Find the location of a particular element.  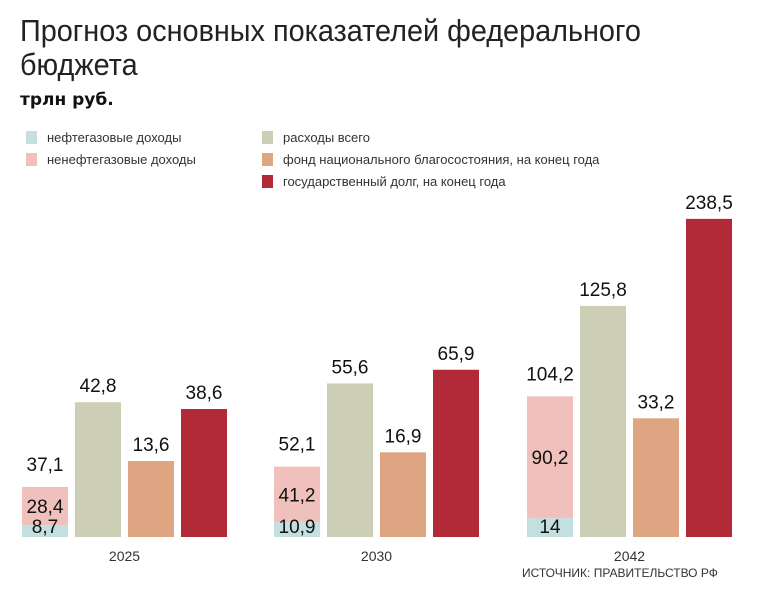

data-label: 14 is located at coordinates (550, 527).